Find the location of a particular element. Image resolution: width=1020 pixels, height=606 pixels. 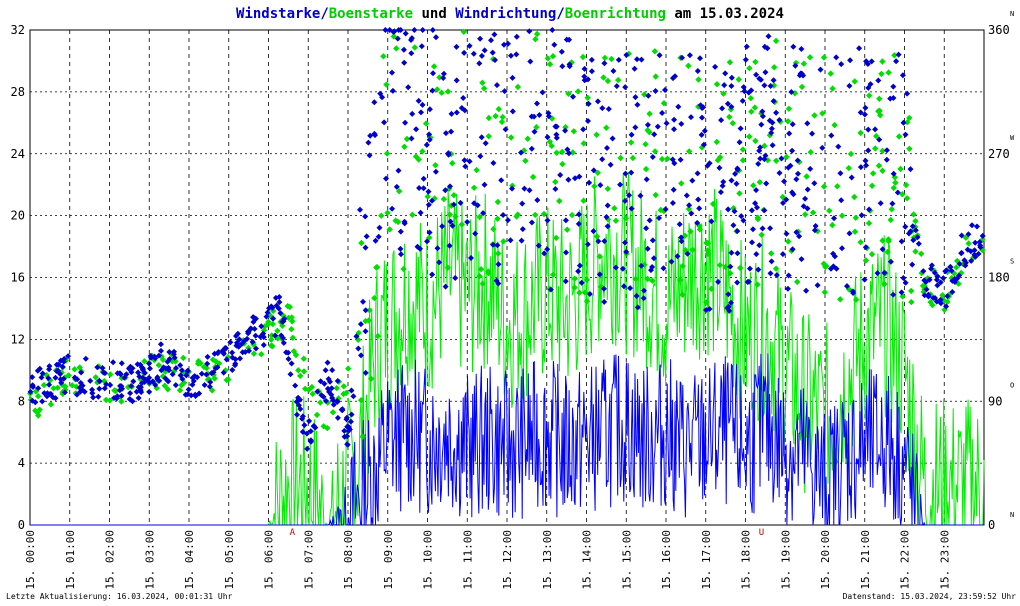

x-tick-label: 15. 05:00 is located at coordinates (229, 560).